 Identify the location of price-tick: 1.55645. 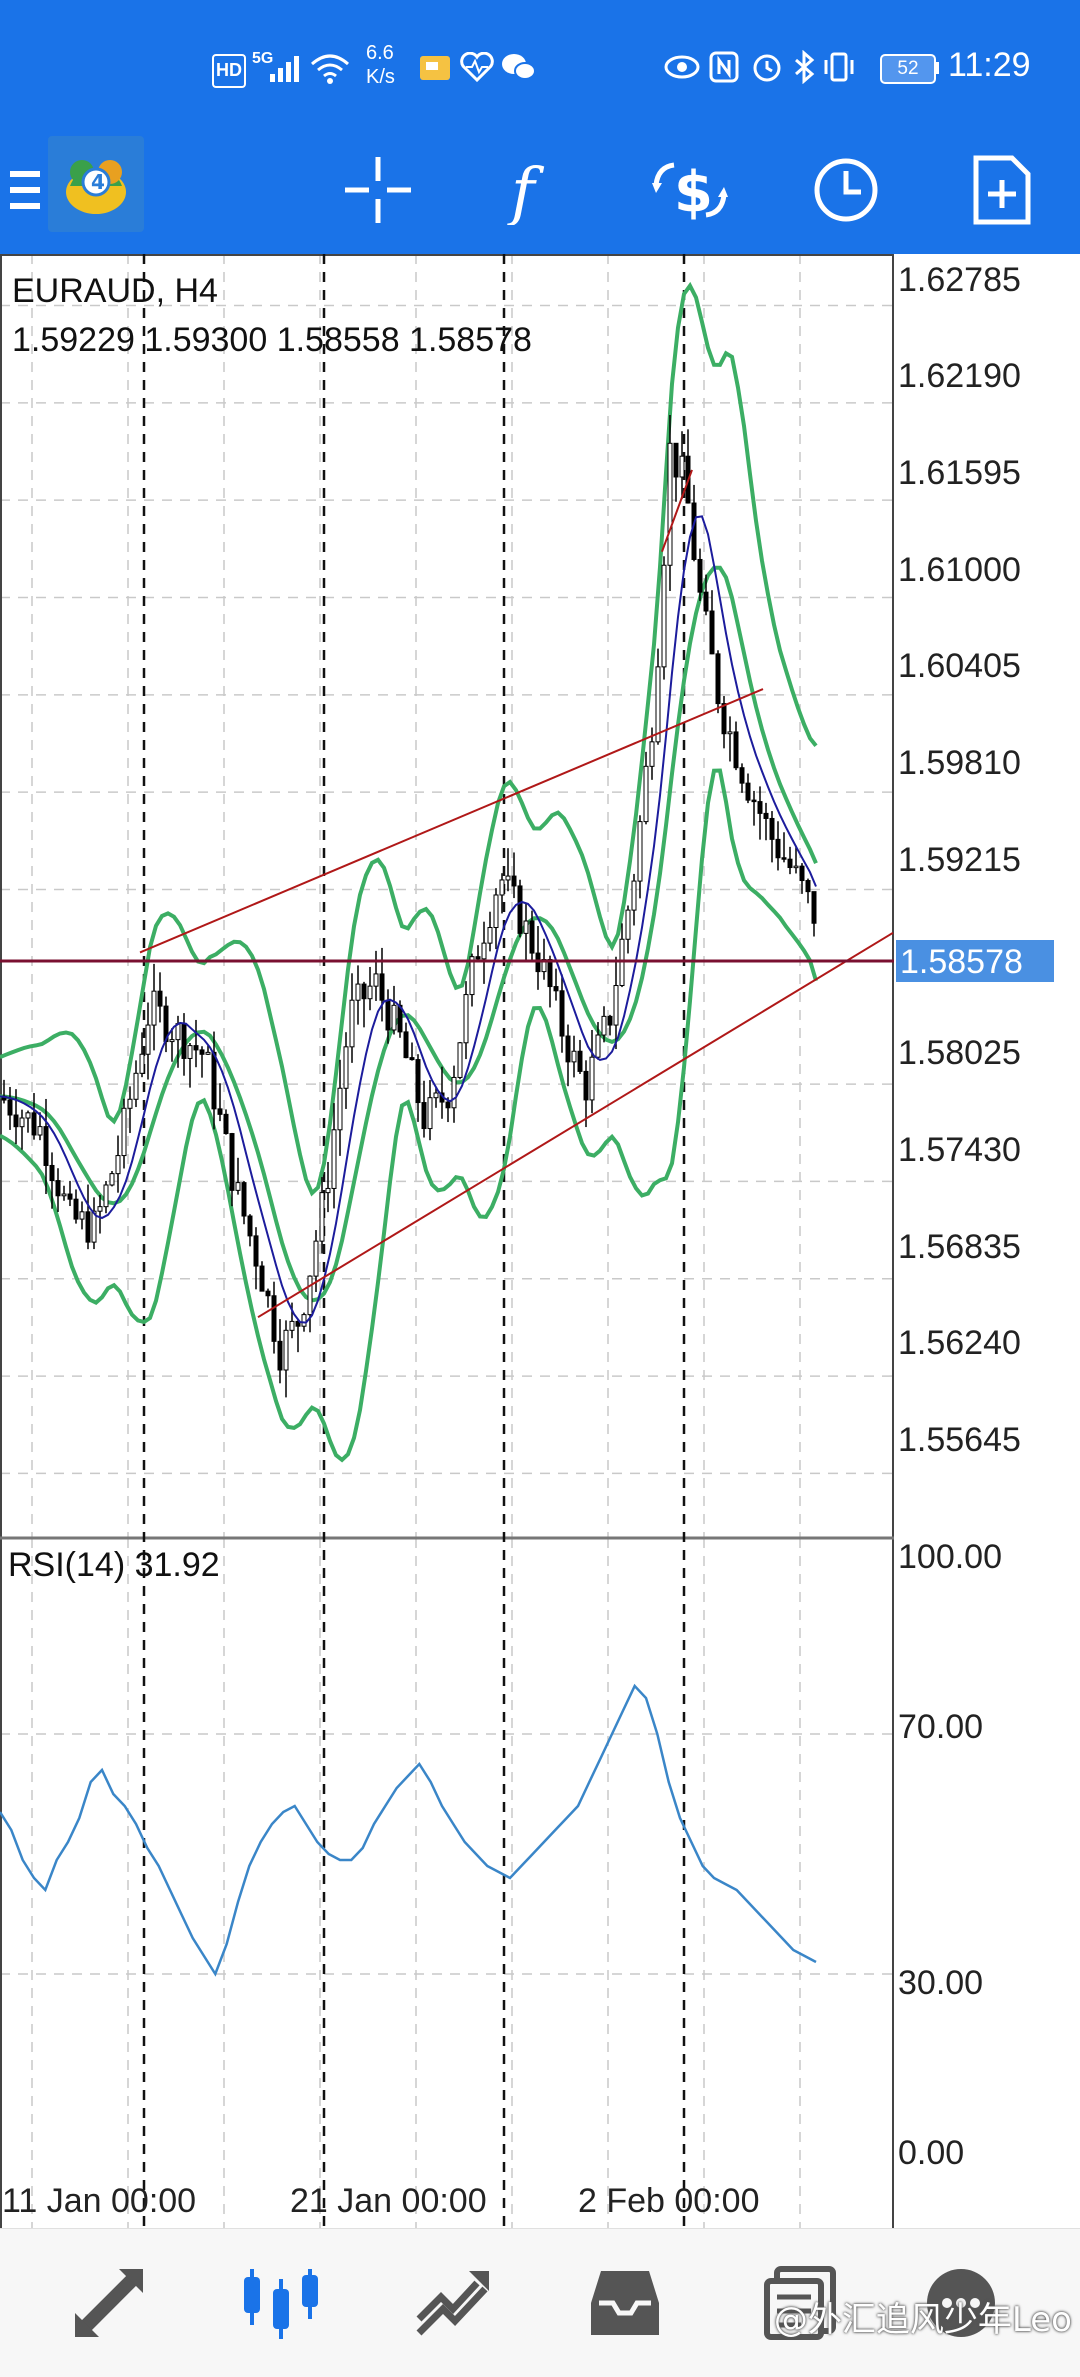
(959, 1440).